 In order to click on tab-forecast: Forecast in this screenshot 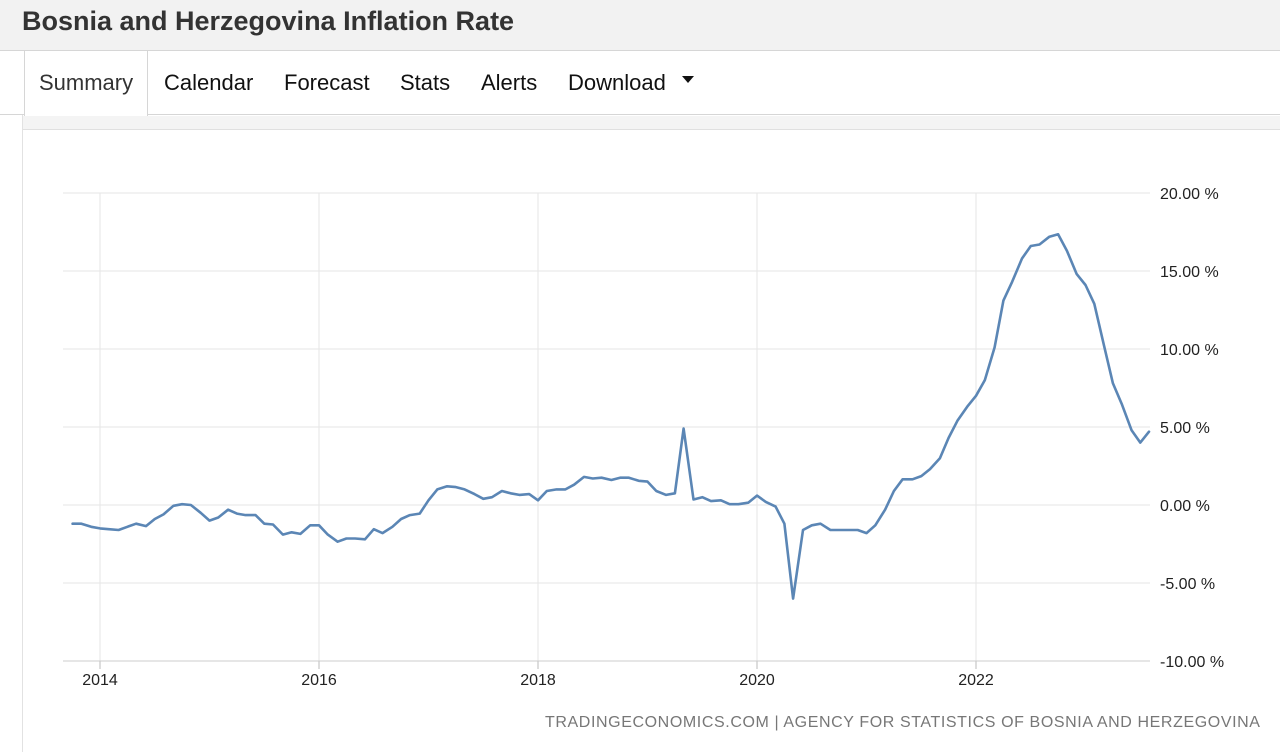, I will do `click(327, 83)`.